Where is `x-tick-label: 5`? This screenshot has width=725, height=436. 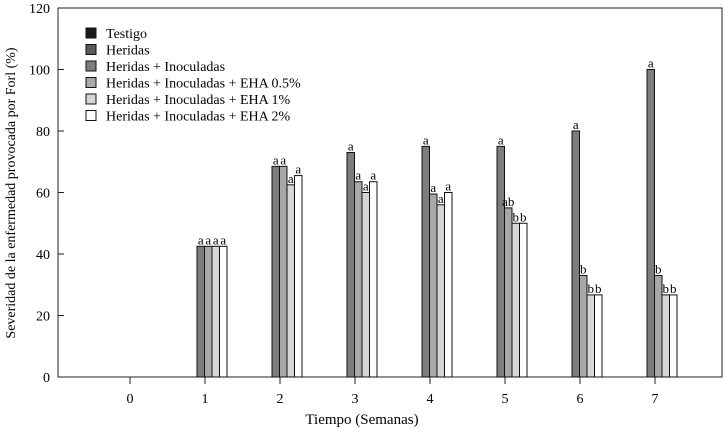
x-tick-label: 5 is located at coordinates (505, 399).